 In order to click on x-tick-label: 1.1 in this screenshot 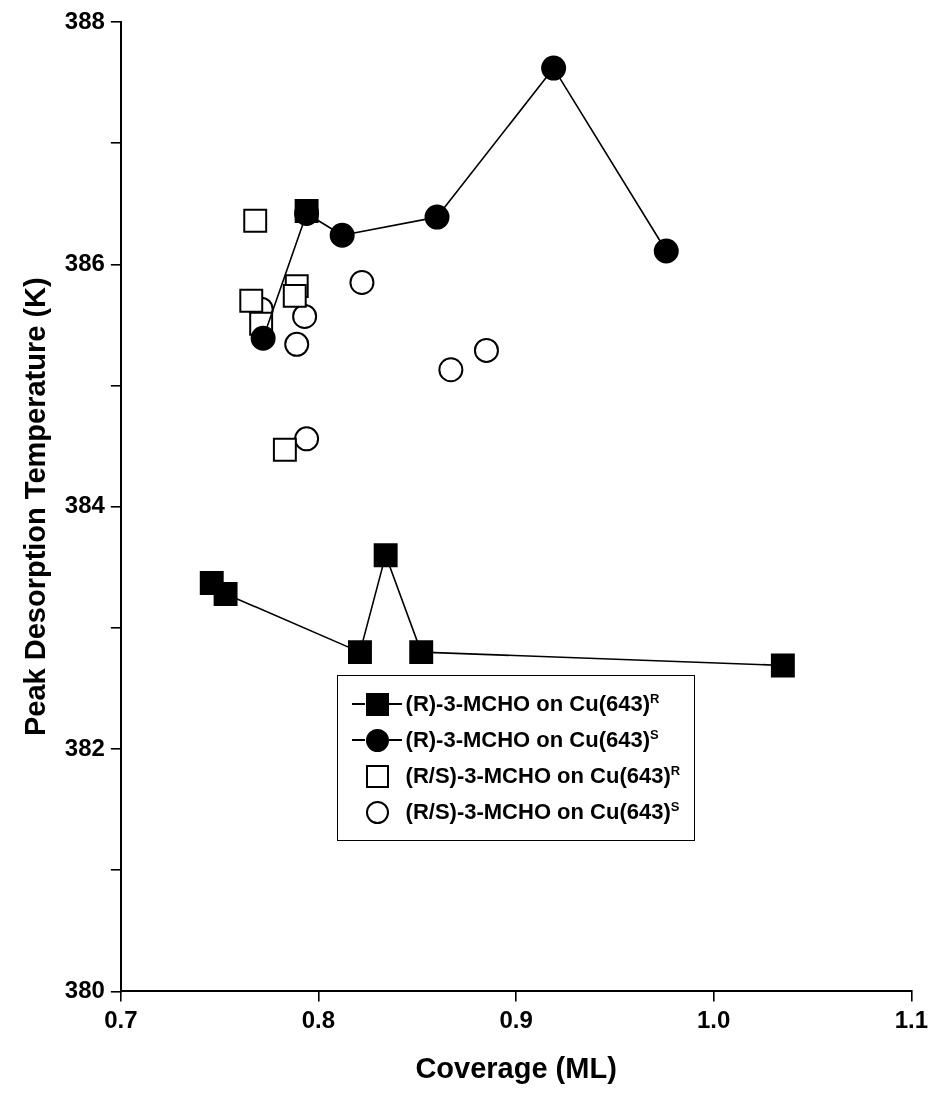, I will do `click(911, 1020)`.